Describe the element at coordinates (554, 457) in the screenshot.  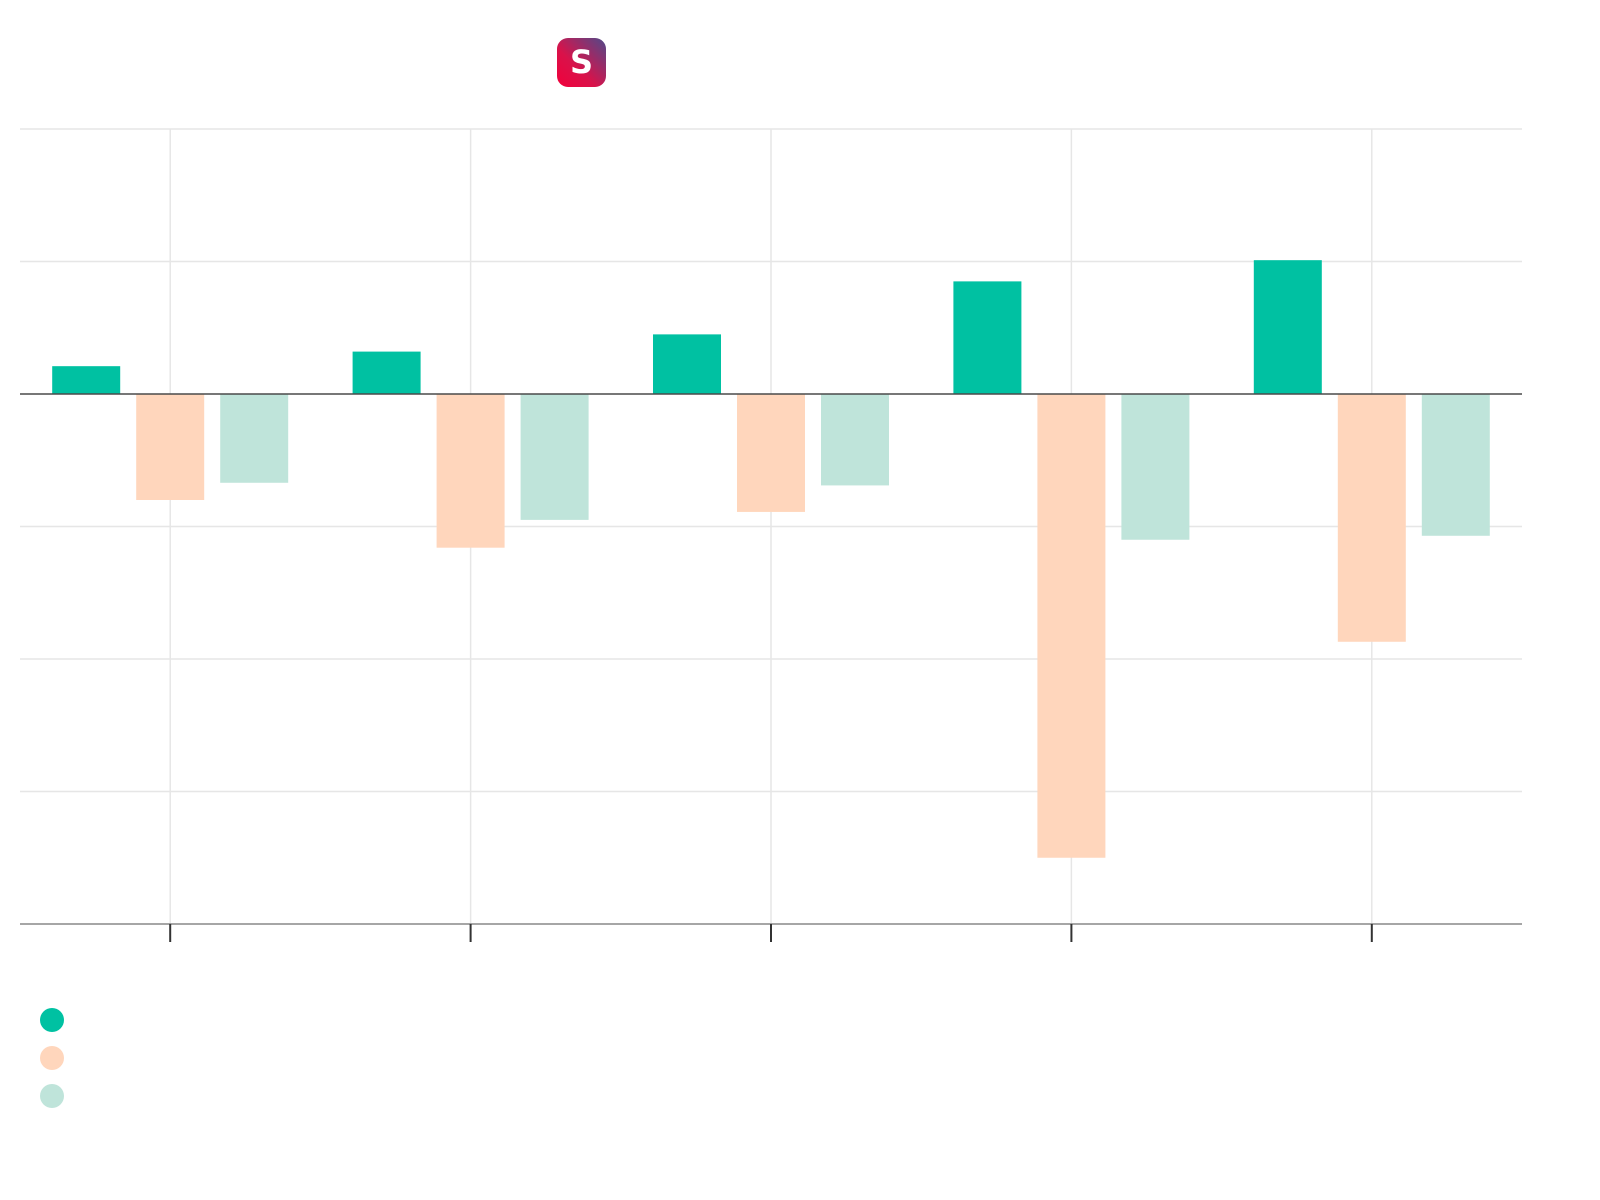
I see `bar-s2-c1` at that location.